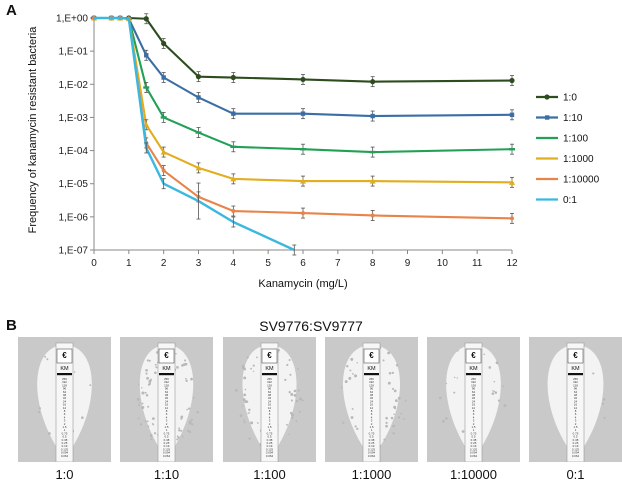 This screenshot has height=490, width=622. What do you see at coordinates (129, 263) in the screenshot?
I see `x-tick-label: 1` at bounding box center [129, 263].